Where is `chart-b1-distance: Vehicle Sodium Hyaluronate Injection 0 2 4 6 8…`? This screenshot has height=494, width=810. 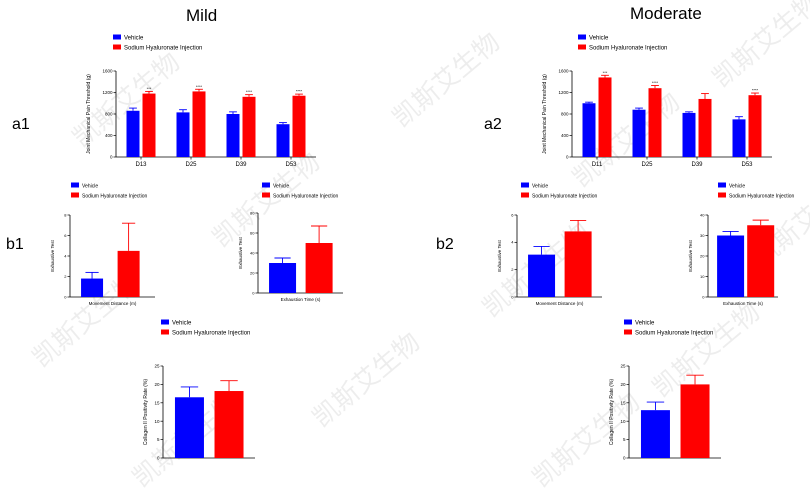 chart-b1-distance: Vehicle Sodium Hyaluronate Injection 0 2 4 6 8… is located at coordinates (102, 244).